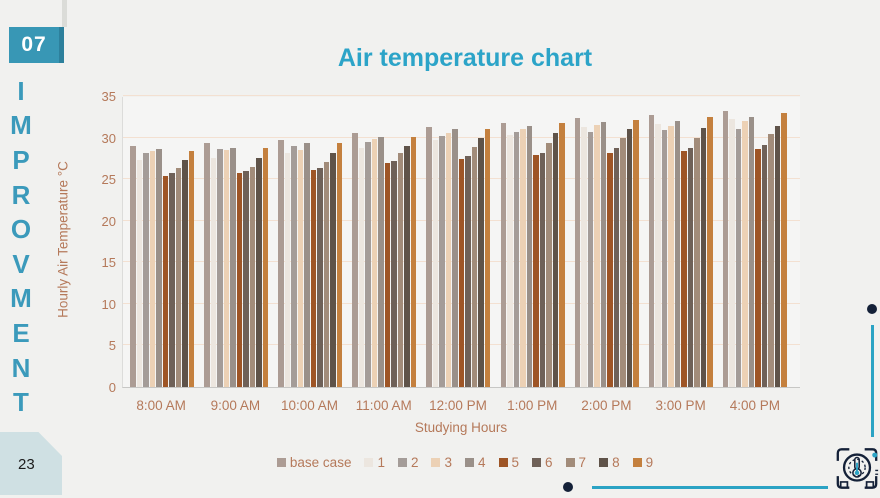  I want to click on bar-group-800am, so click(162, 242).